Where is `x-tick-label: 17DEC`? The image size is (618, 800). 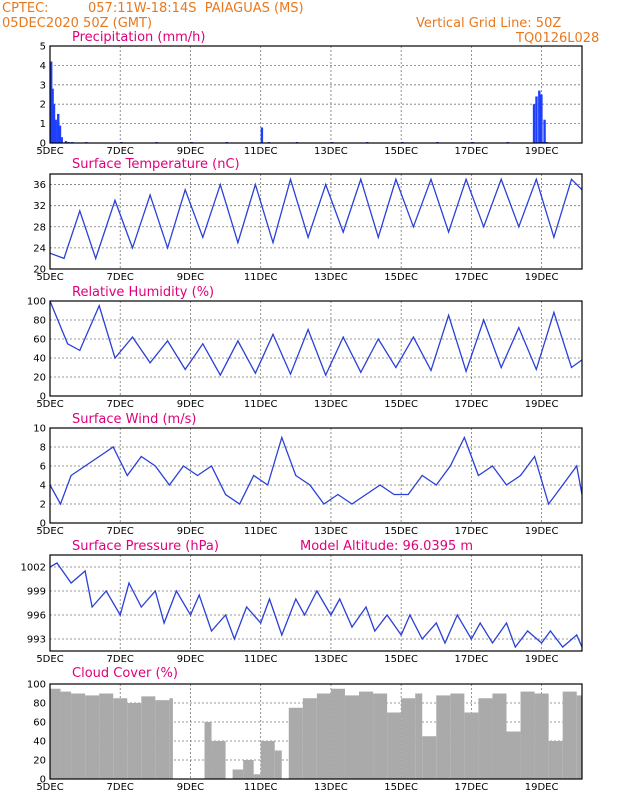 x-tick-label: 17DEC is located at coordinates (472, 531).